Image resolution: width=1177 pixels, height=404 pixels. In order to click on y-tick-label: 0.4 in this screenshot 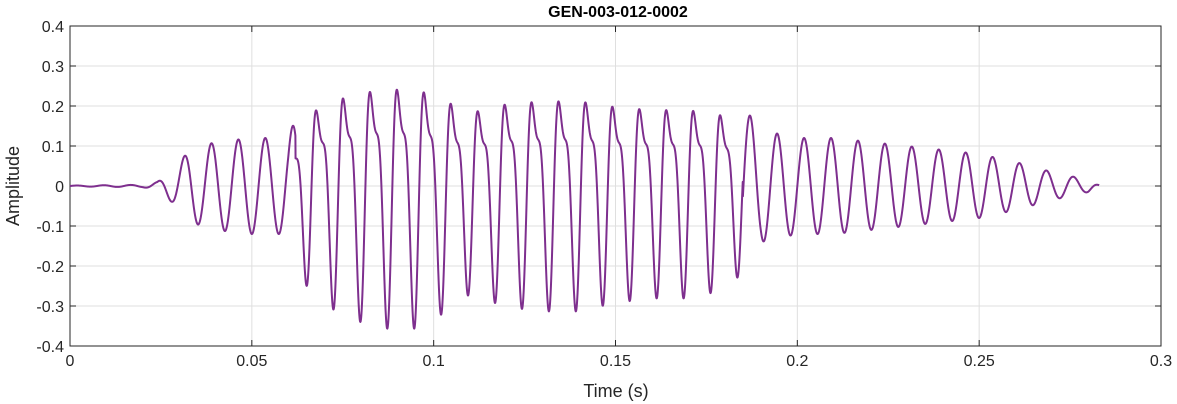, I will do `click(53, 27)`.